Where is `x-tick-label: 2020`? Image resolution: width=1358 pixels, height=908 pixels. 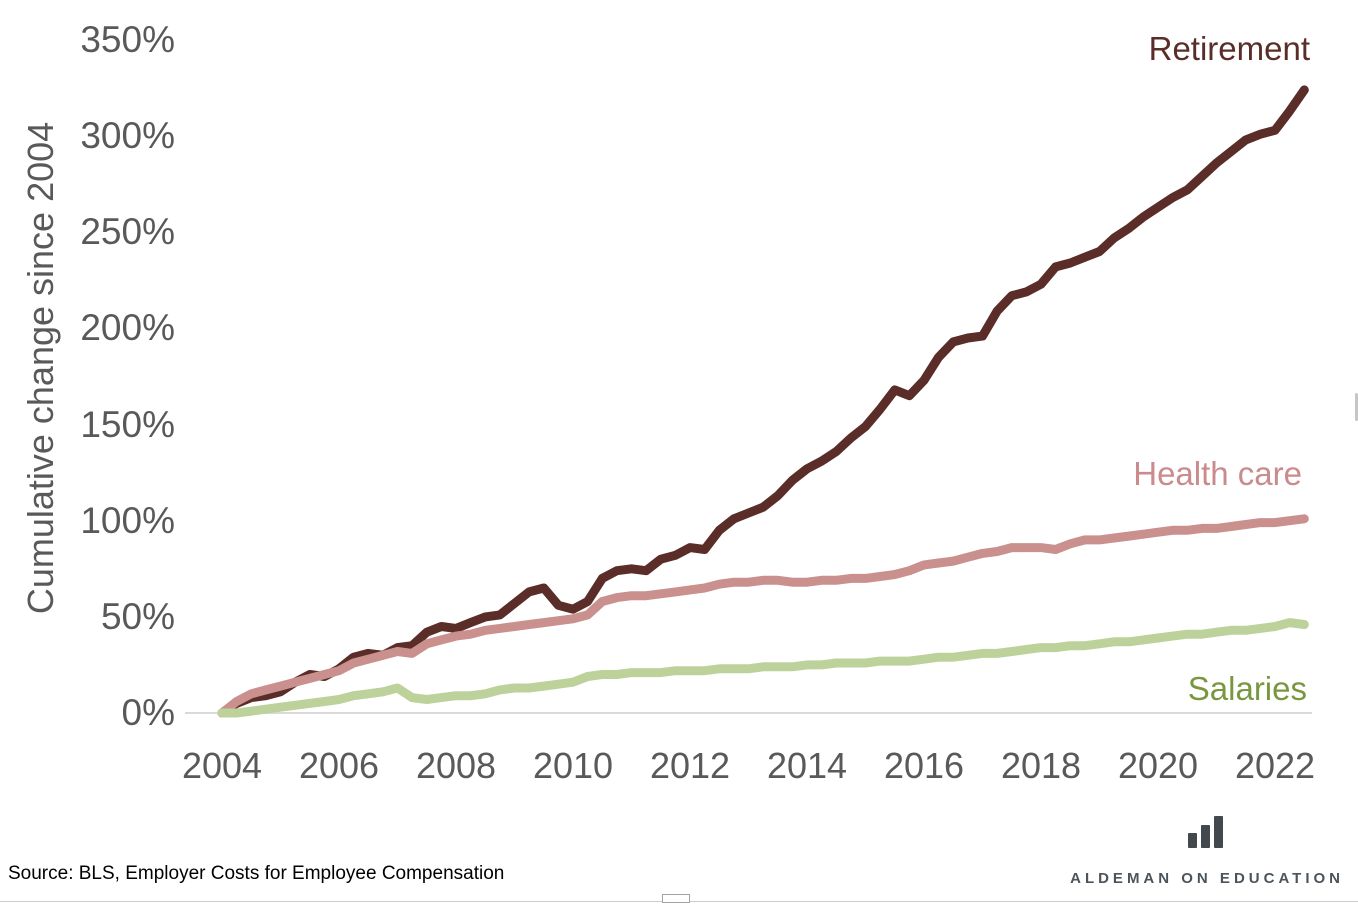
x-tick-label: 2020 is located at coordinates (1158, 765).